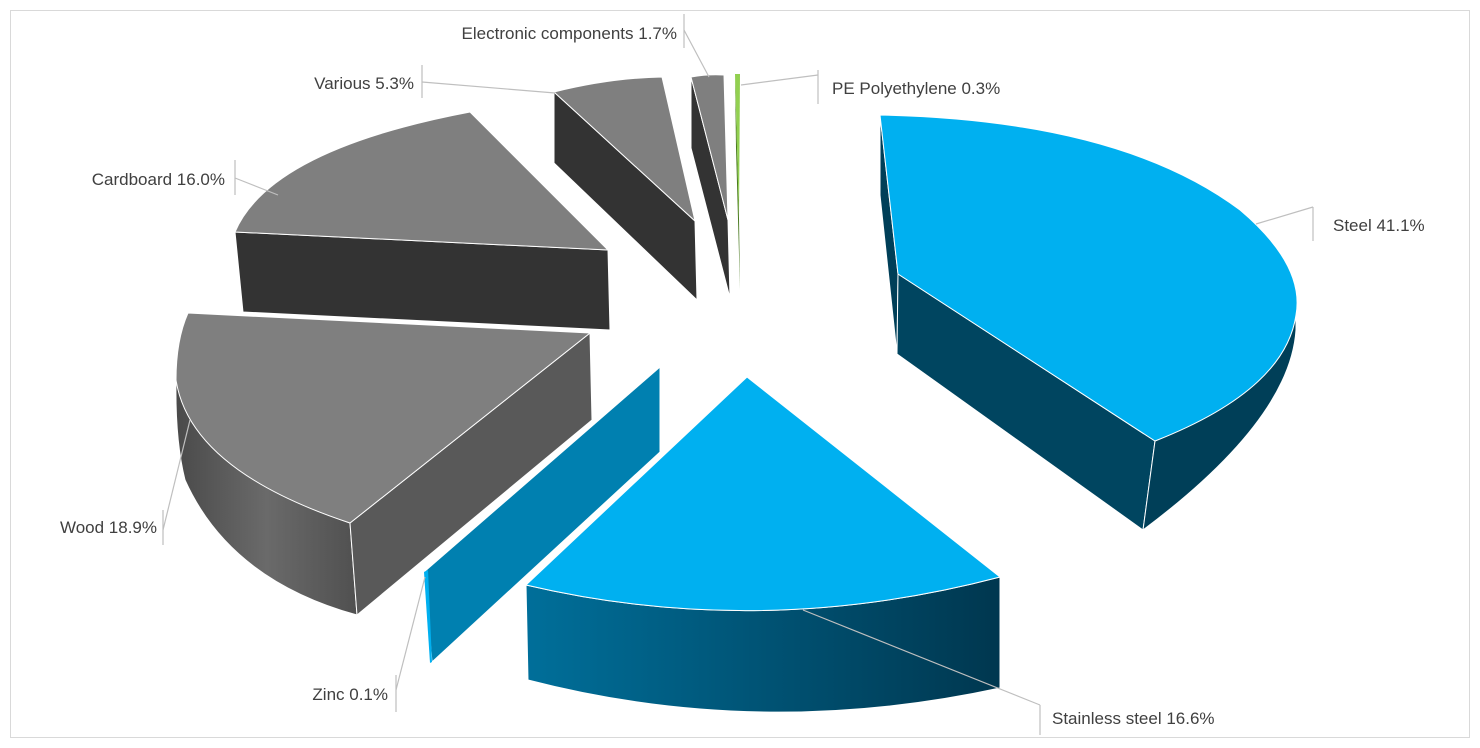 This screenshot has height=748, width=1480. What do you see at coordinates (696, 53) in the screenshot?
I see `leader-line-electronic-components` at bounding box center [696, 53].